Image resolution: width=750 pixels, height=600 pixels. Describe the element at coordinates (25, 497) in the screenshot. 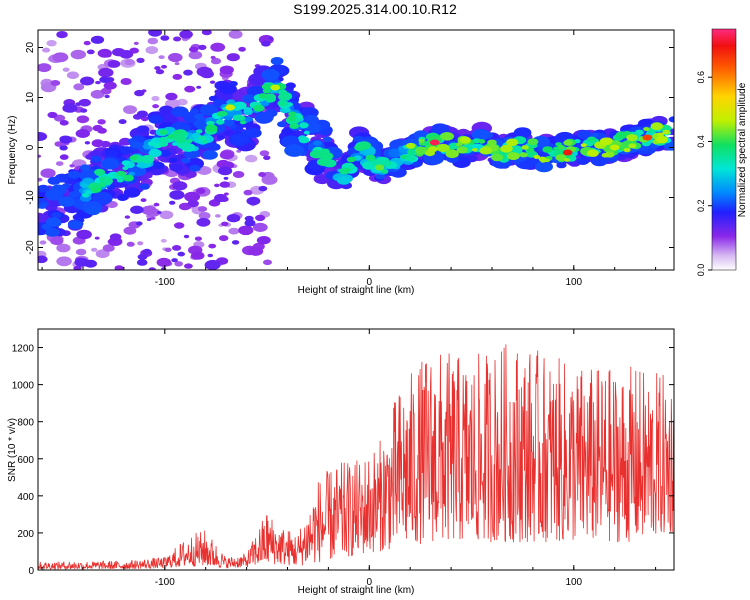

I see `snr-ytick-label: 400` at that location.